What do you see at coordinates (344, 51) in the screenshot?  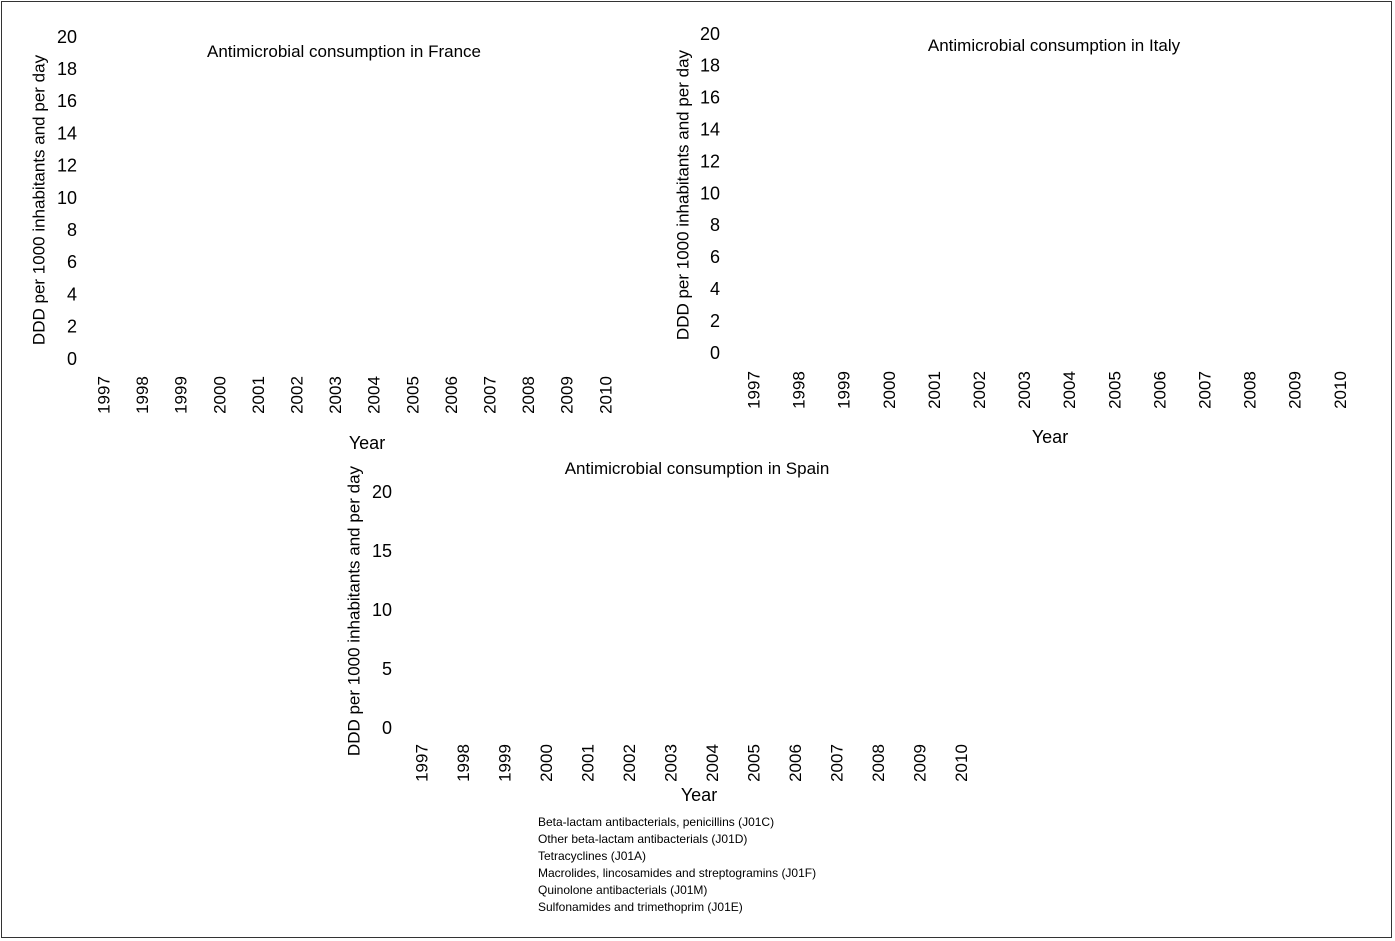 I see `chart-title: Antimicrobial consumption in France` at bounding box center [344, 51].